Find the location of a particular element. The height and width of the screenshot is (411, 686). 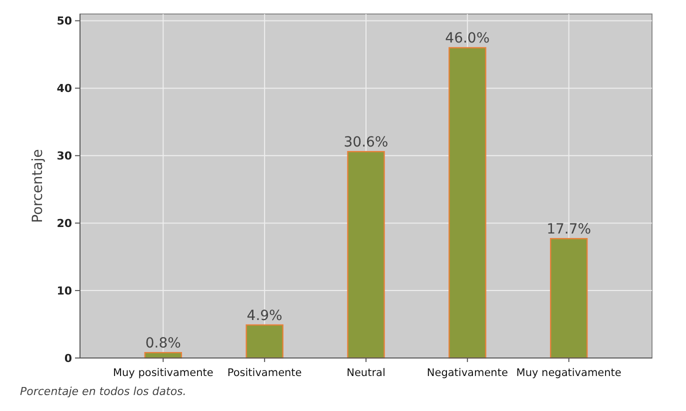

data-label: 4.9% is located at coordinates (264, 316).